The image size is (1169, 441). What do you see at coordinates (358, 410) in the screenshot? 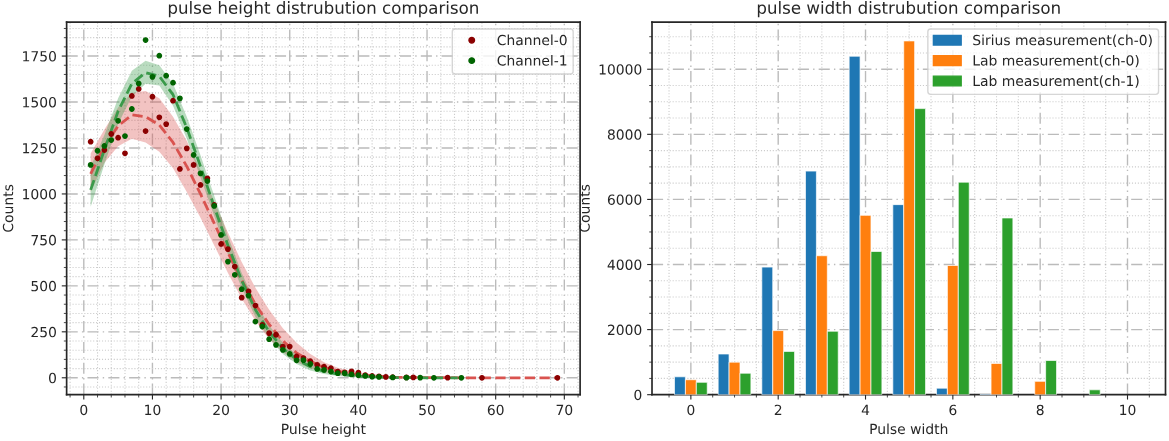
I see `x-tick-label: 40` at bounding box center [358, 410].